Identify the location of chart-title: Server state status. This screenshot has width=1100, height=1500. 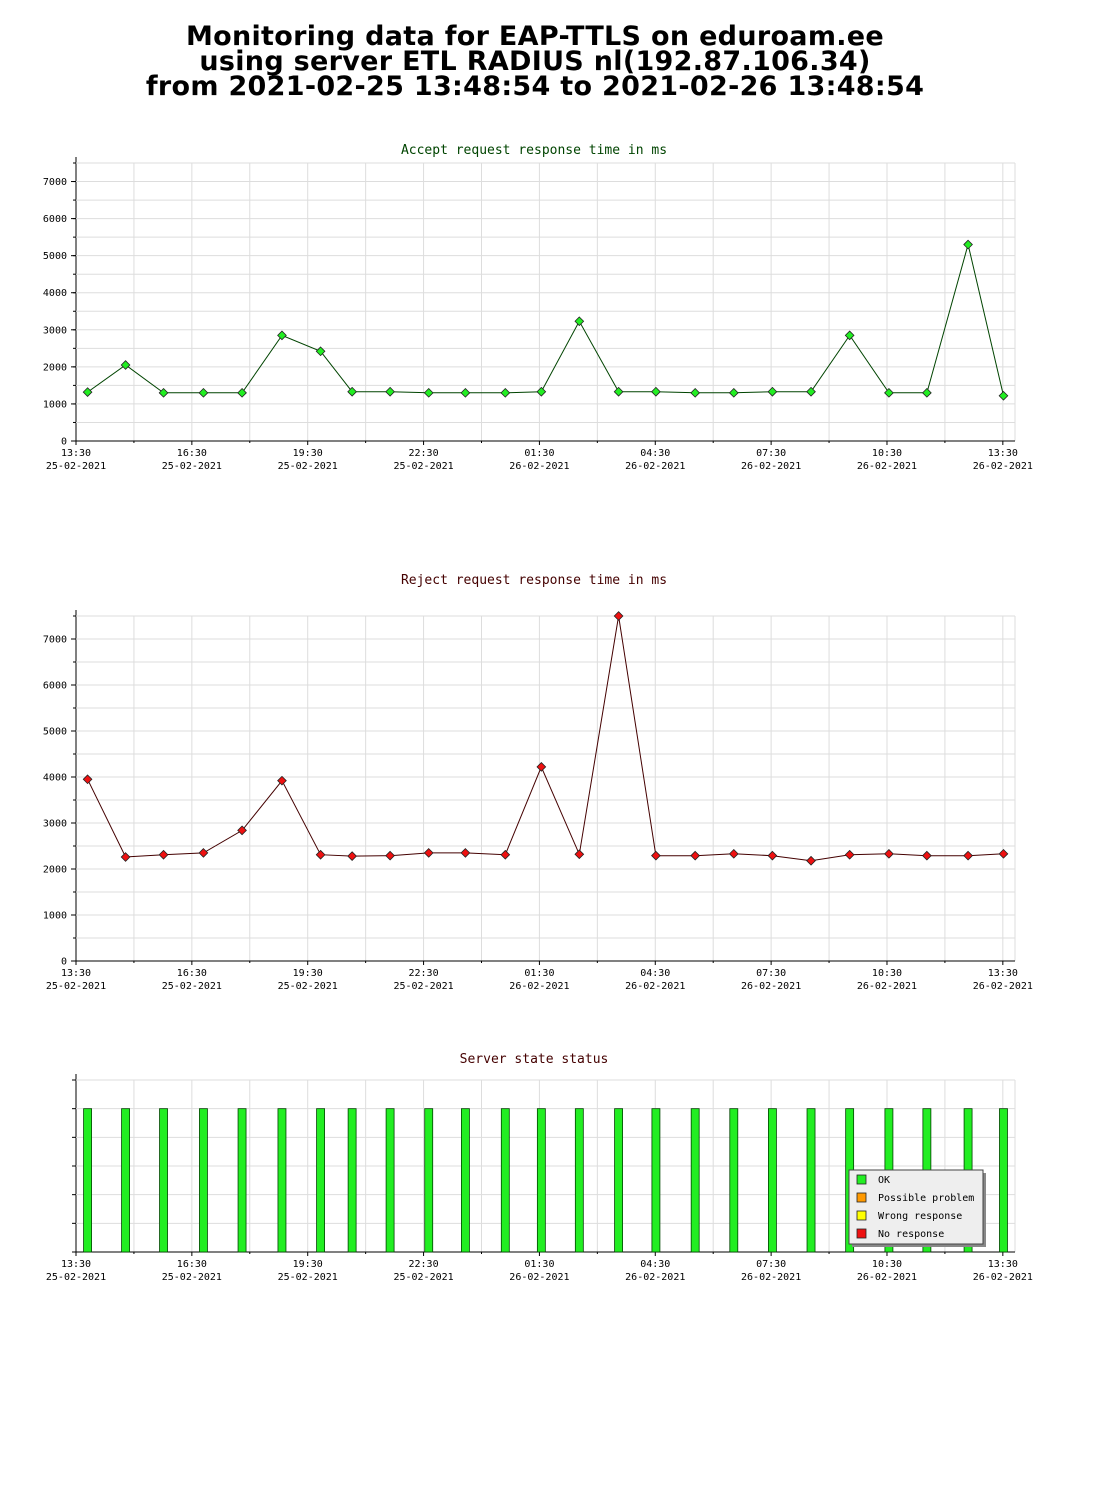
(534, 1059).